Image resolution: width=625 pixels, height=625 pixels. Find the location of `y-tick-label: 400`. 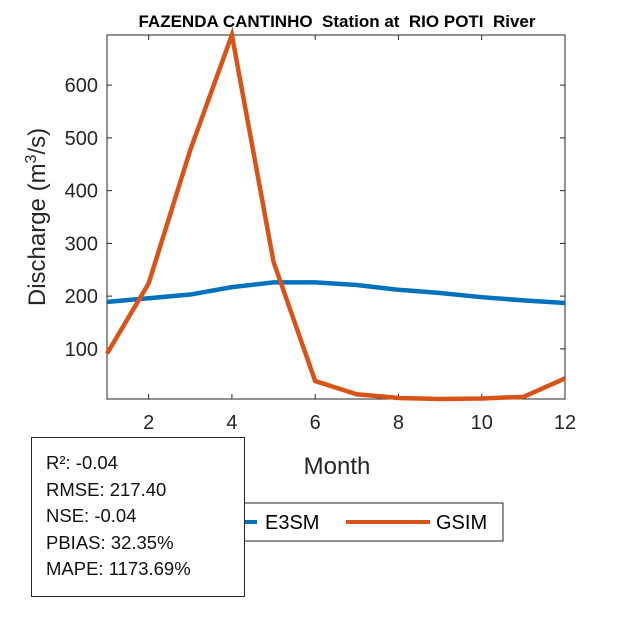

y-tick-label: 400 is located at coordinates (81, 192).